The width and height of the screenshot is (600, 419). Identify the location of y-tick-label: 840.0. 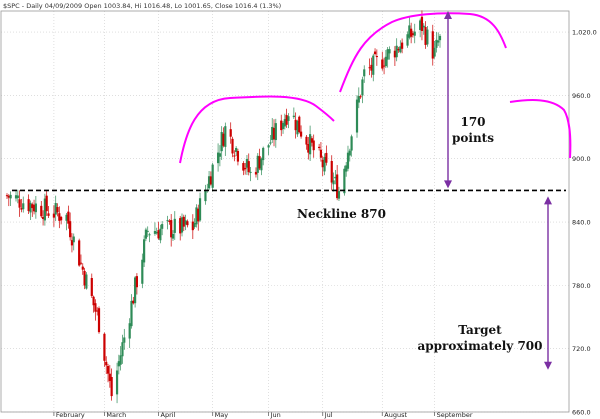
(581, 223).